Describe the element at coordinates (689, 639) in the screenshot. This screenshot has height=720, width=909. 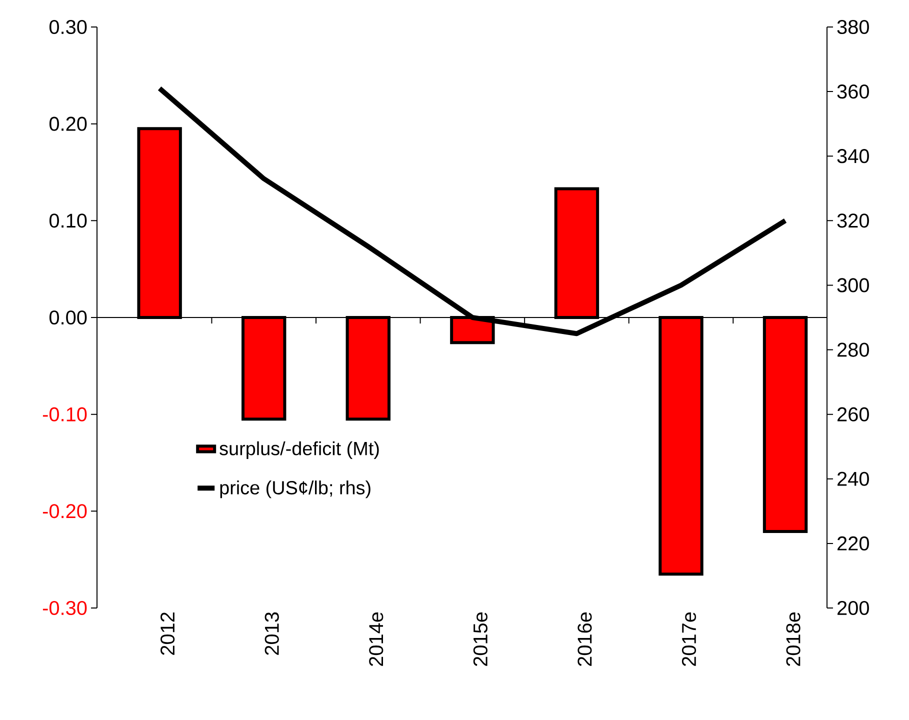
I see `x-tick-label: 2017e` at that location.